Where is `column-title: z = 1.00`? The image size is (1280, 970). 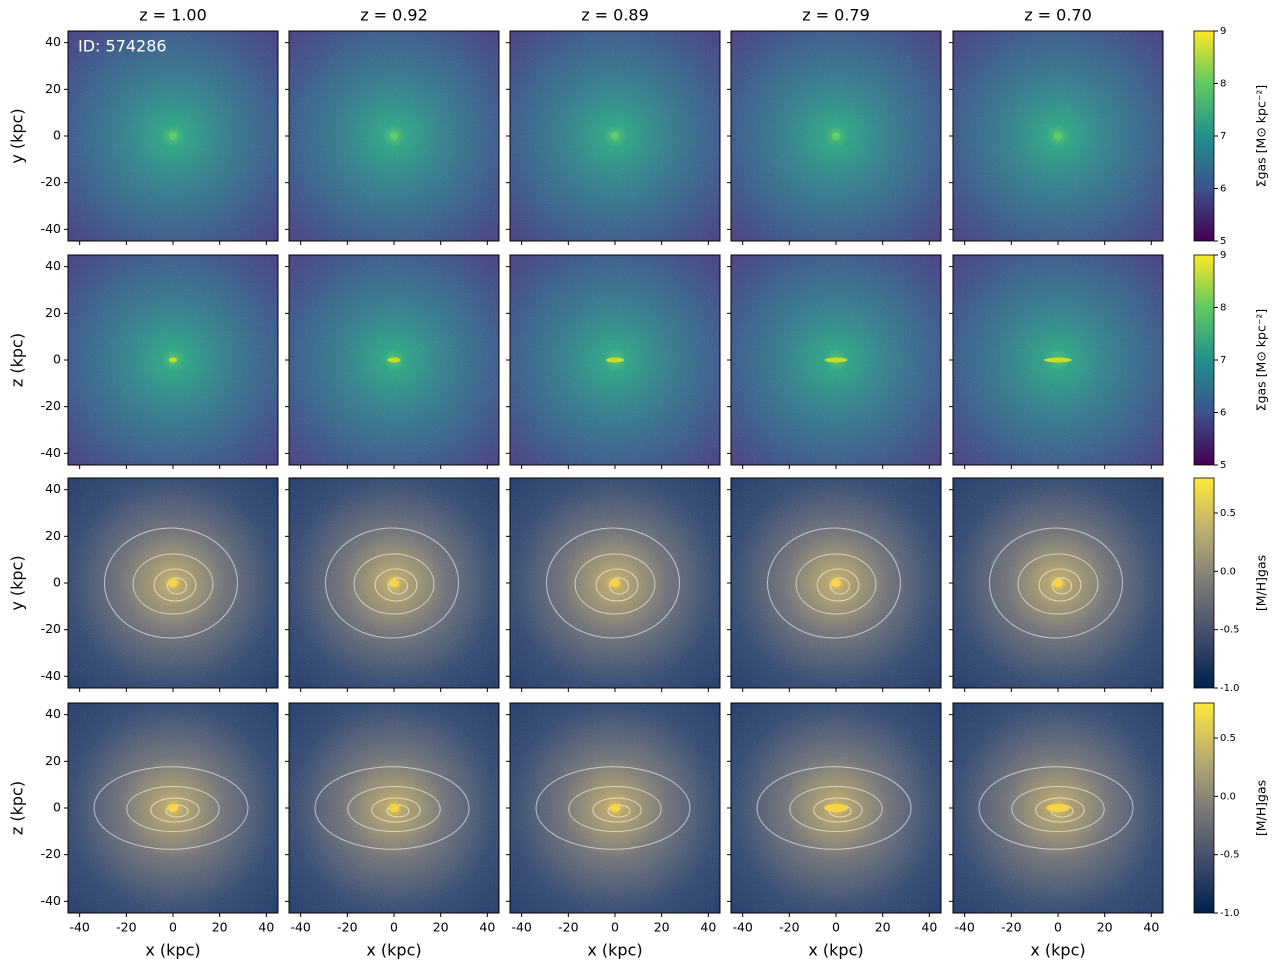 column-title: z = 1.00 is located at coordinates (173, 15).